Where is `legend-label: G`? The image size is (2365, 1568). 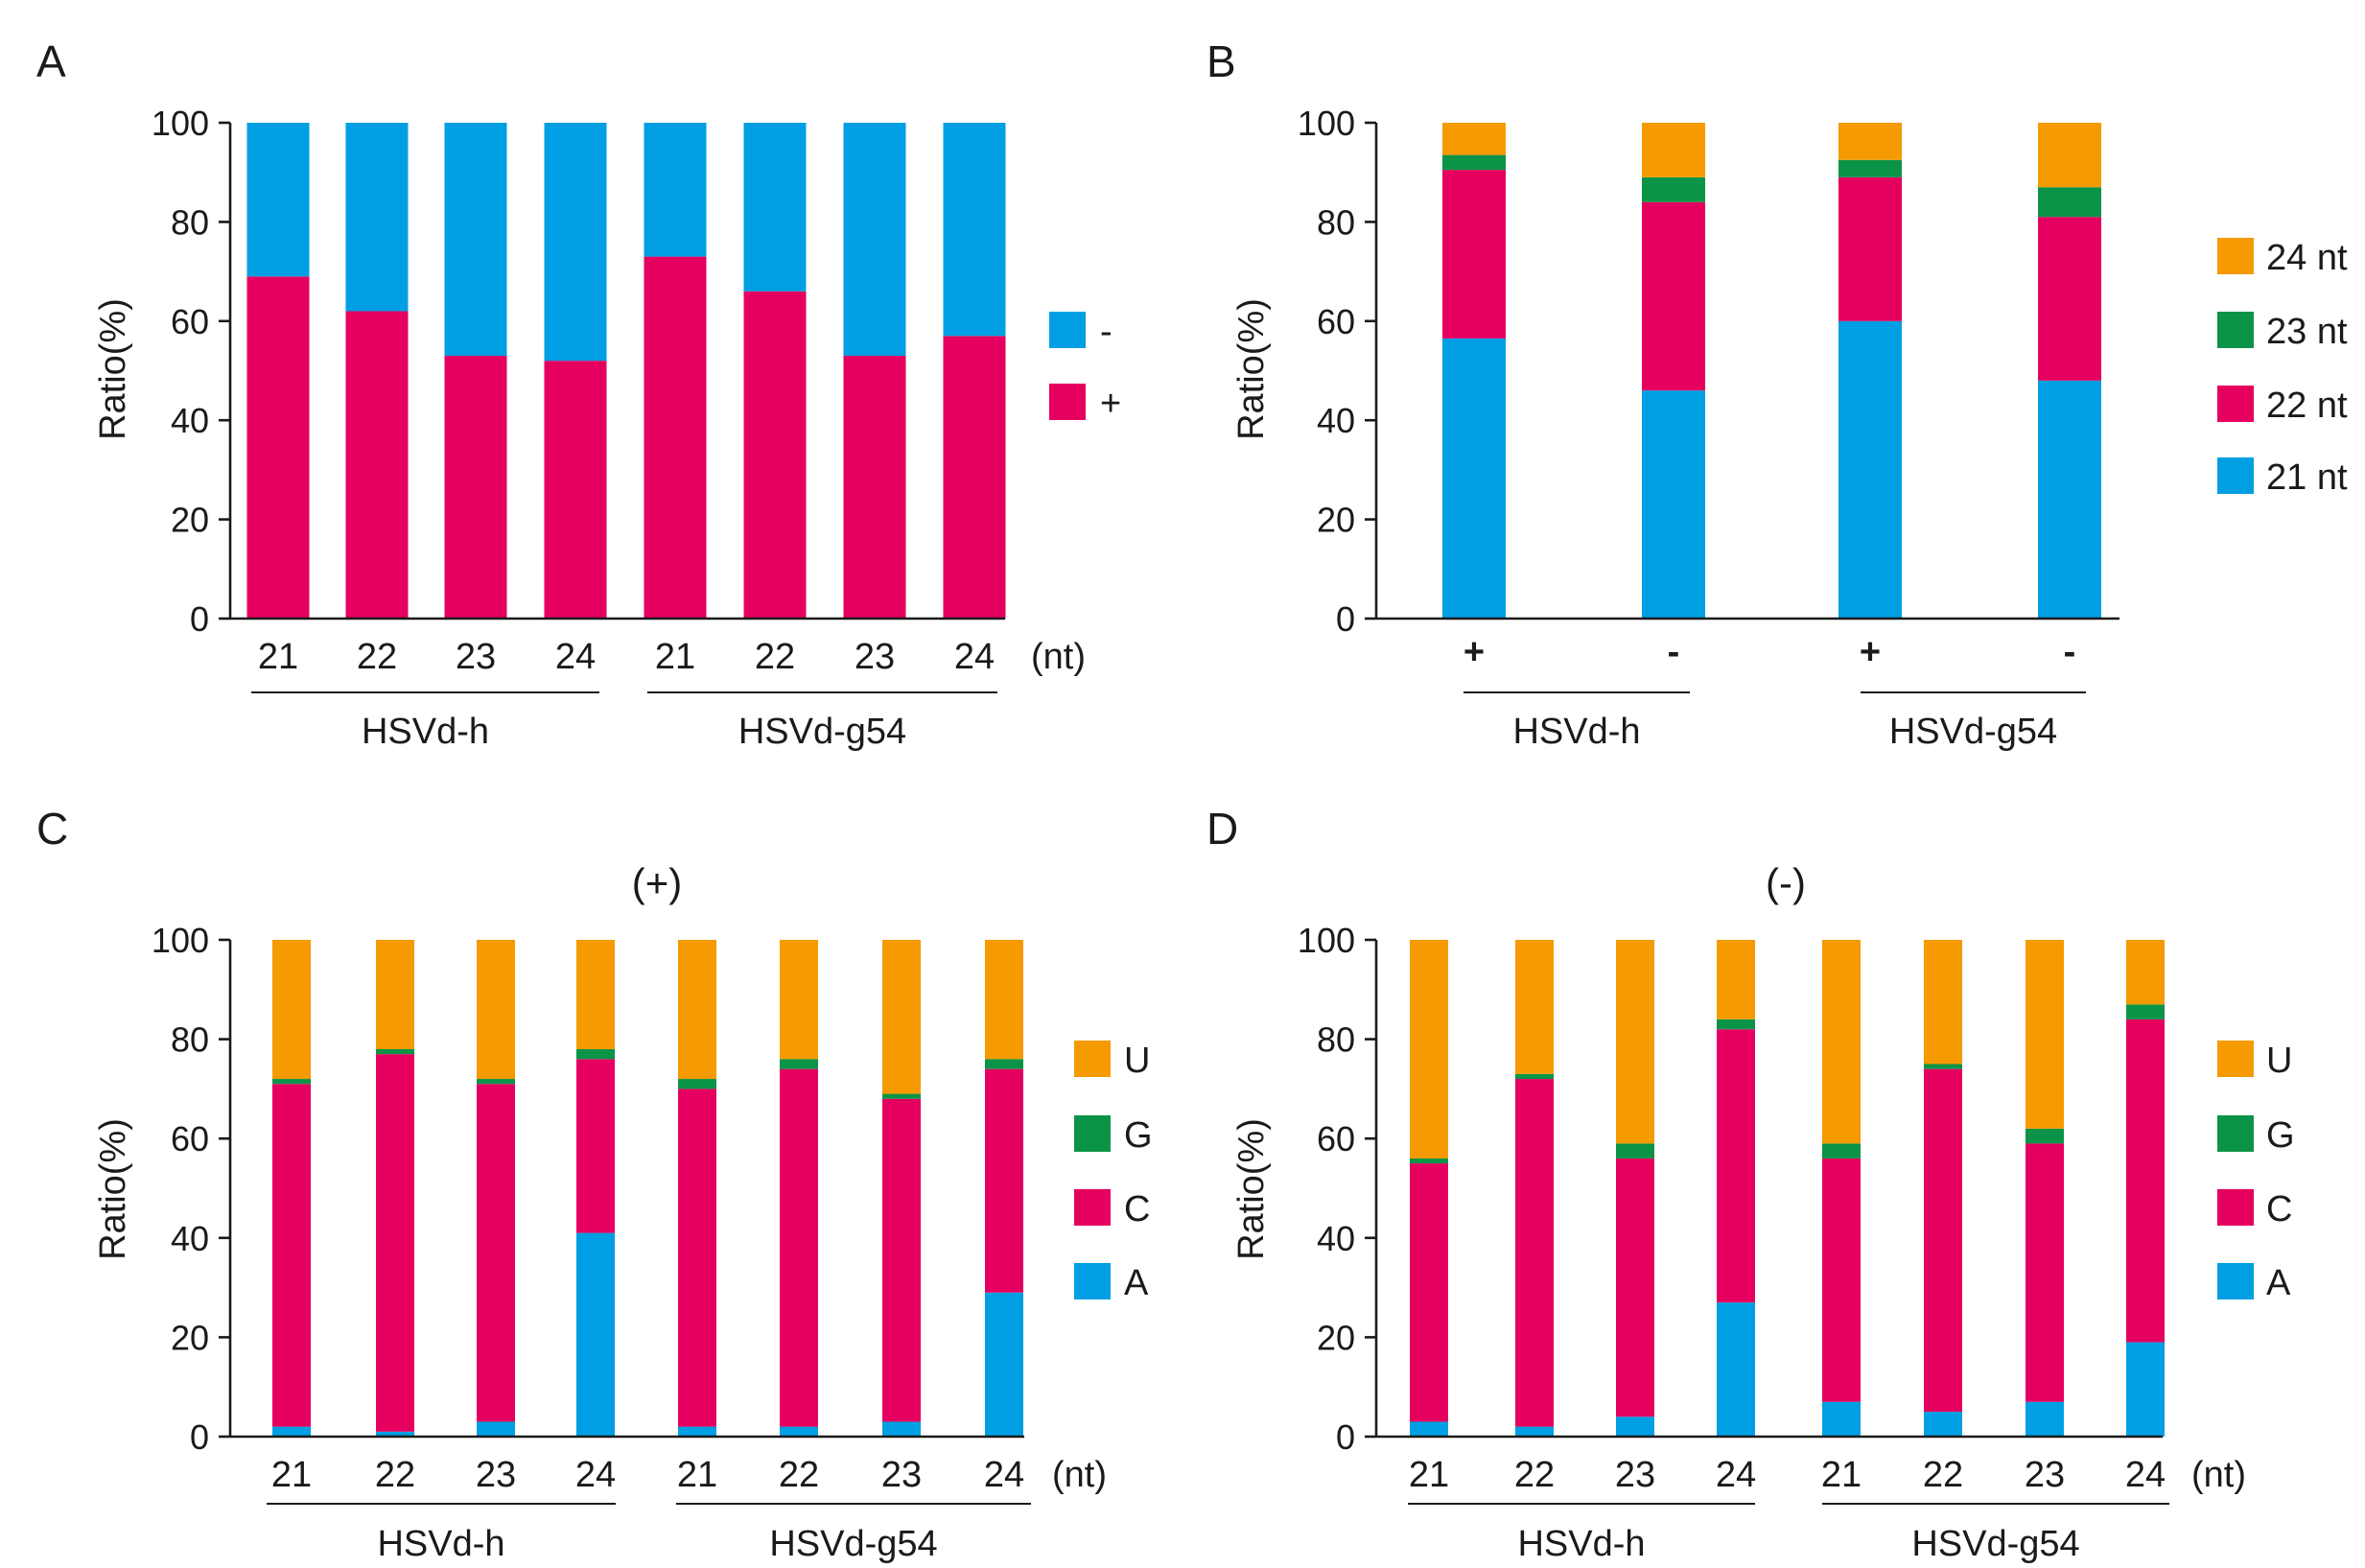 legend-label: G is located at coordinates (1138, 1135).